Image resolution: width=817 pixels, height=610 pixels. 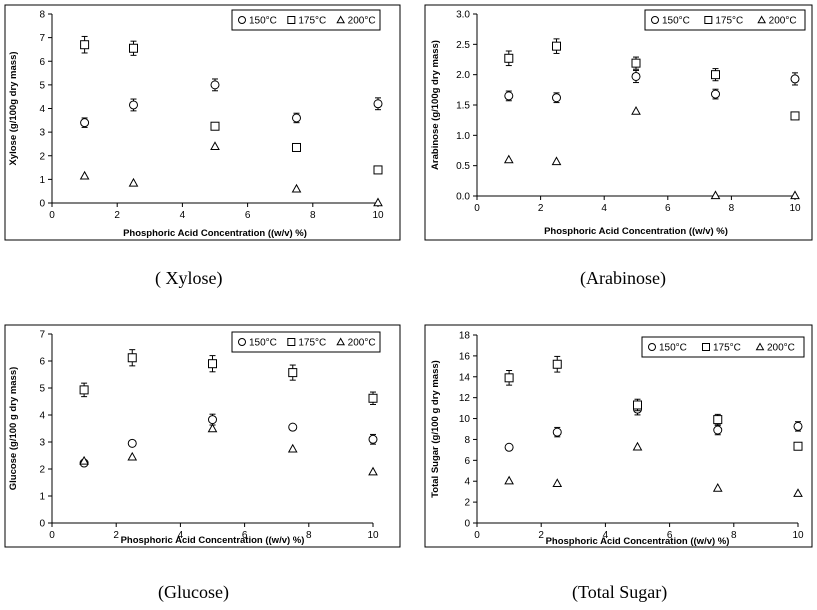 I want to click on y-tick-label: 2, so click(x=42, y=470).